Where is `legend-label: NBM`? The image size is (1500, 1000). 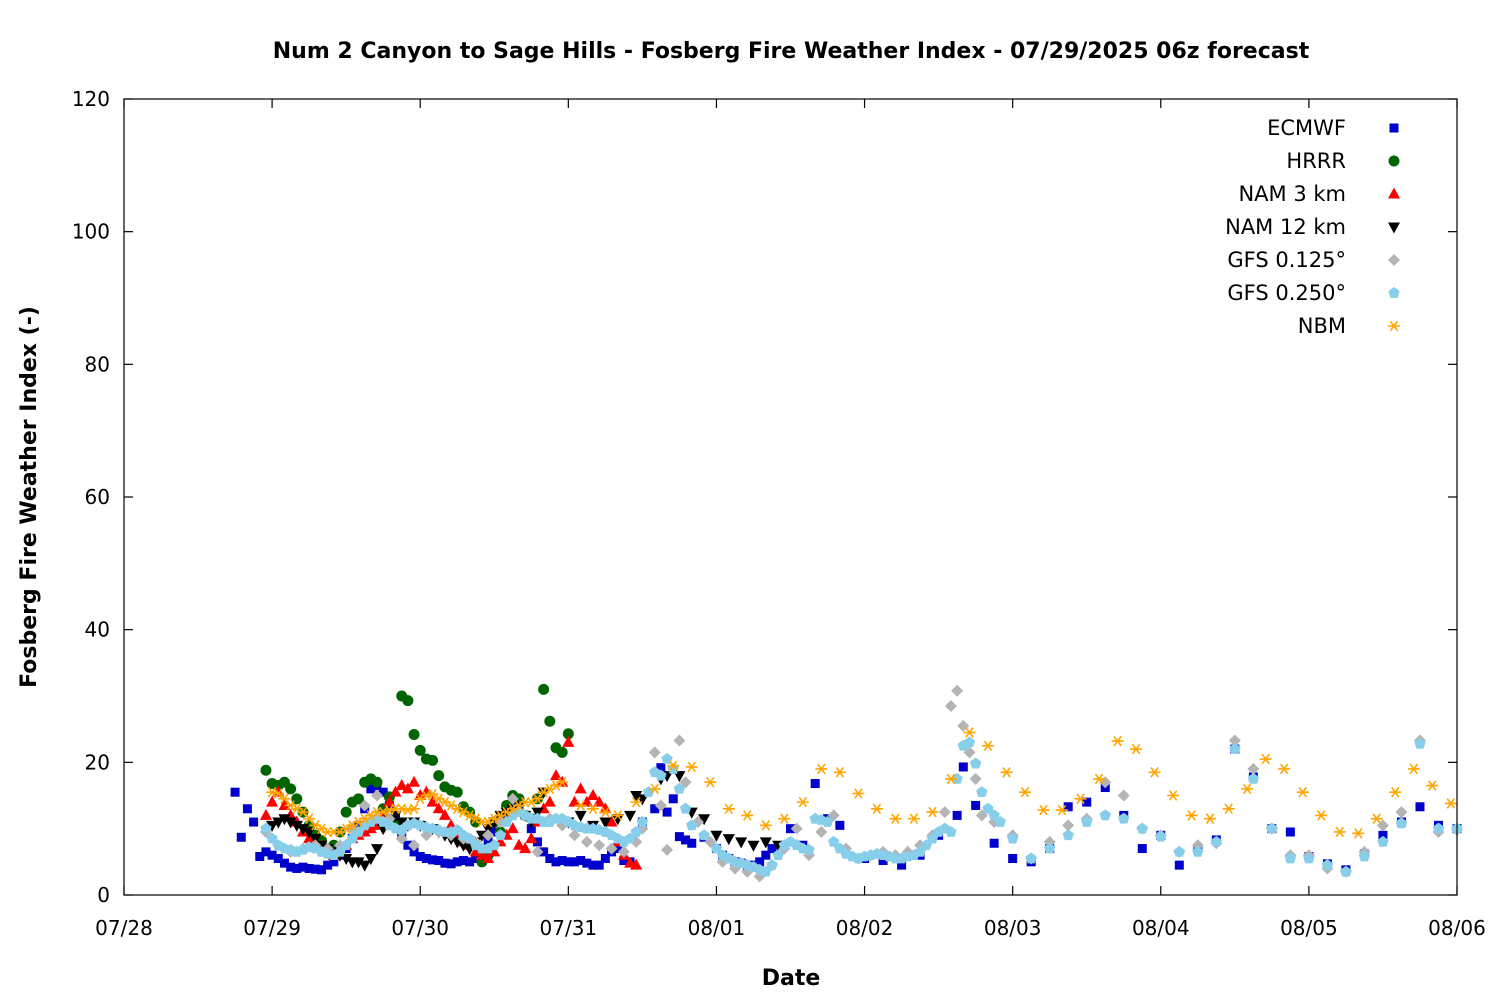 legend-label: NBM is located at coordinates (1322, 326).